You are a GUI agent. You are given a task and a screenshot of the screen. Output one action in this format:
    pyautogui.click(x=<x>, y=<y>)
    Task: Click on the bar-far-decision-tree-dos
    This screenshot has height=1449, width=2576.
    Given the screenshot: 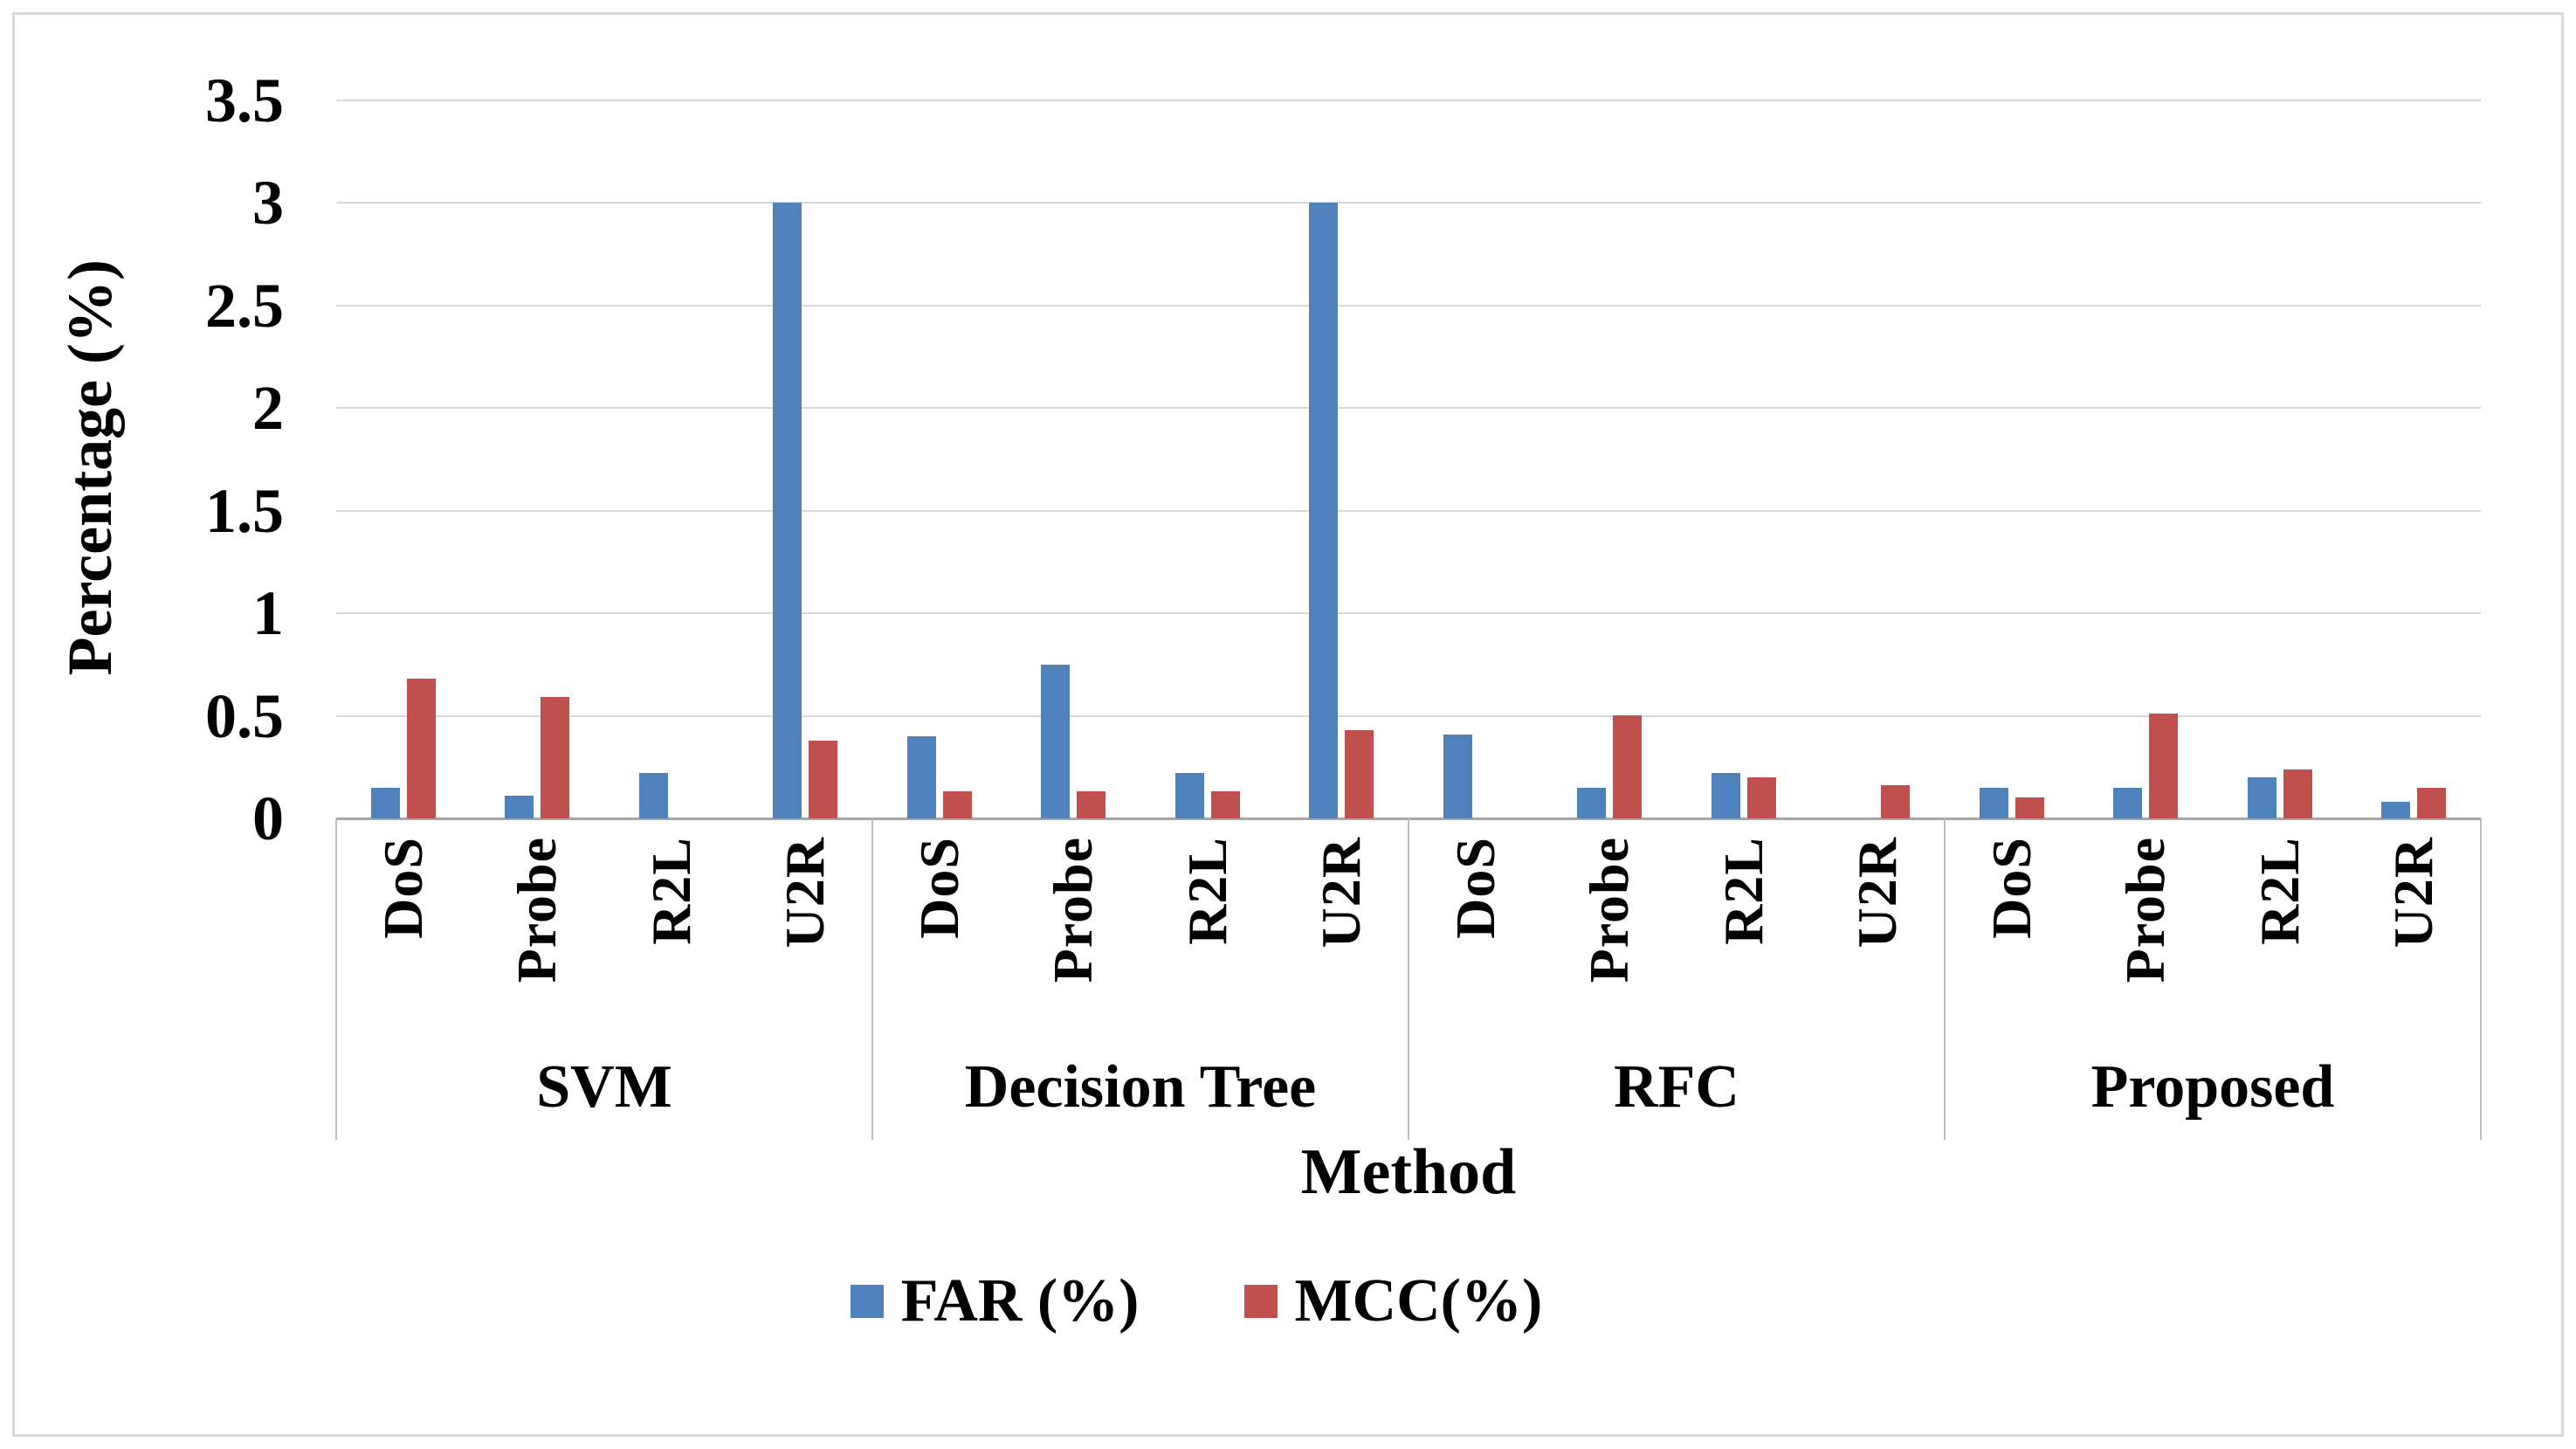 What is the action you would take?
    pyautogui.click(x=921, y=777)
    